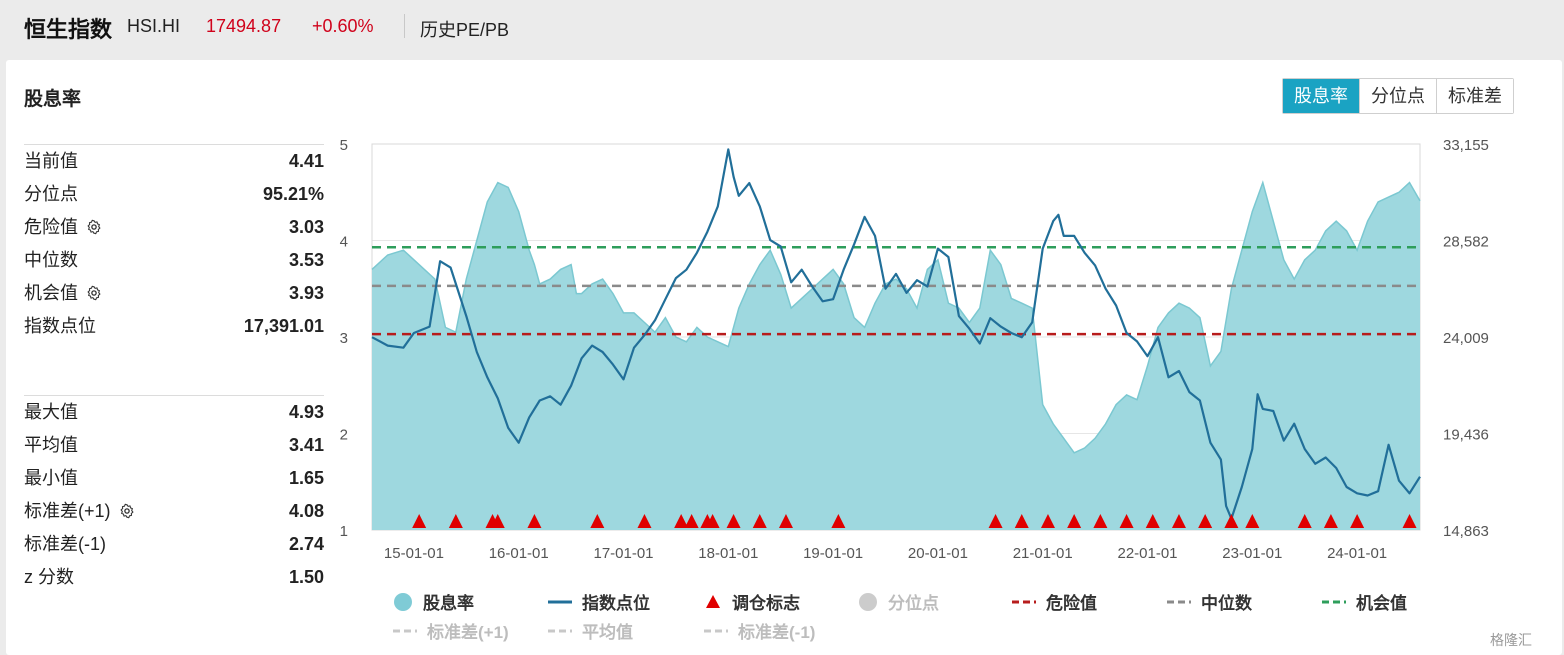 The width and height of the screenshot is (1564, 655). Describe the element at coordinates (404, 26) in the screenshot. I see `header-separator` at that location.